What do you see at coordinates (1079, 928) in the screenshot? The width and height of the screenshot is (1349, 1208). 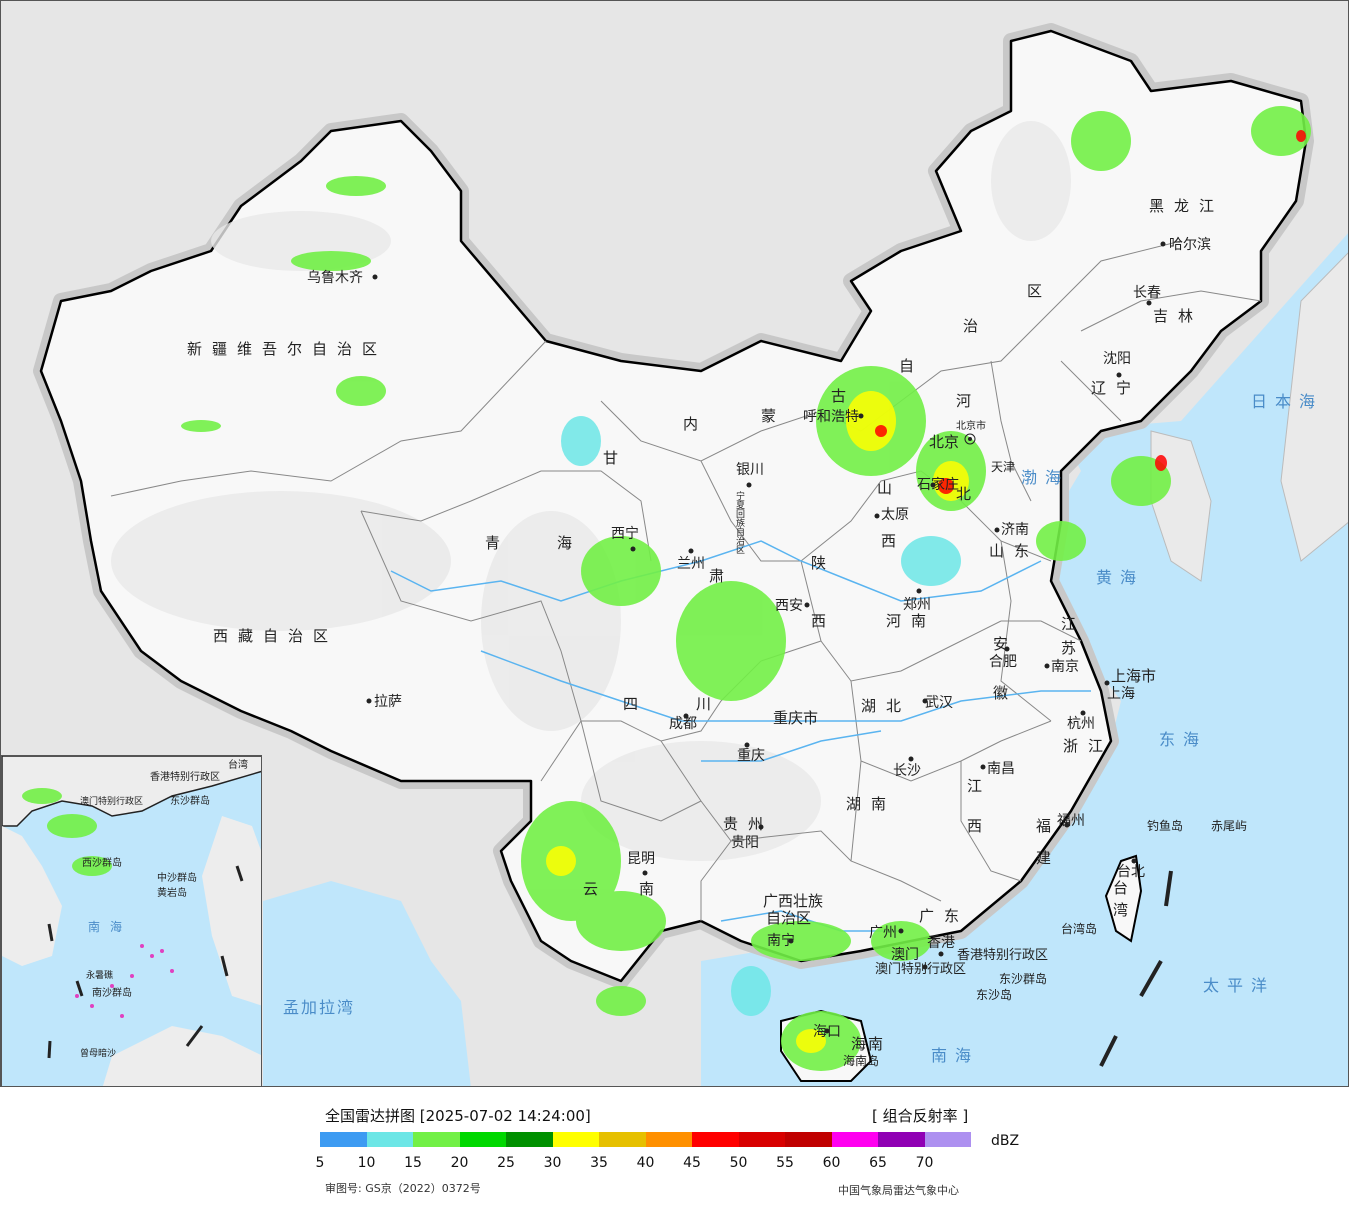 I see `isl-taiwan: 台湾岛` at bounding box center [1079, 928].